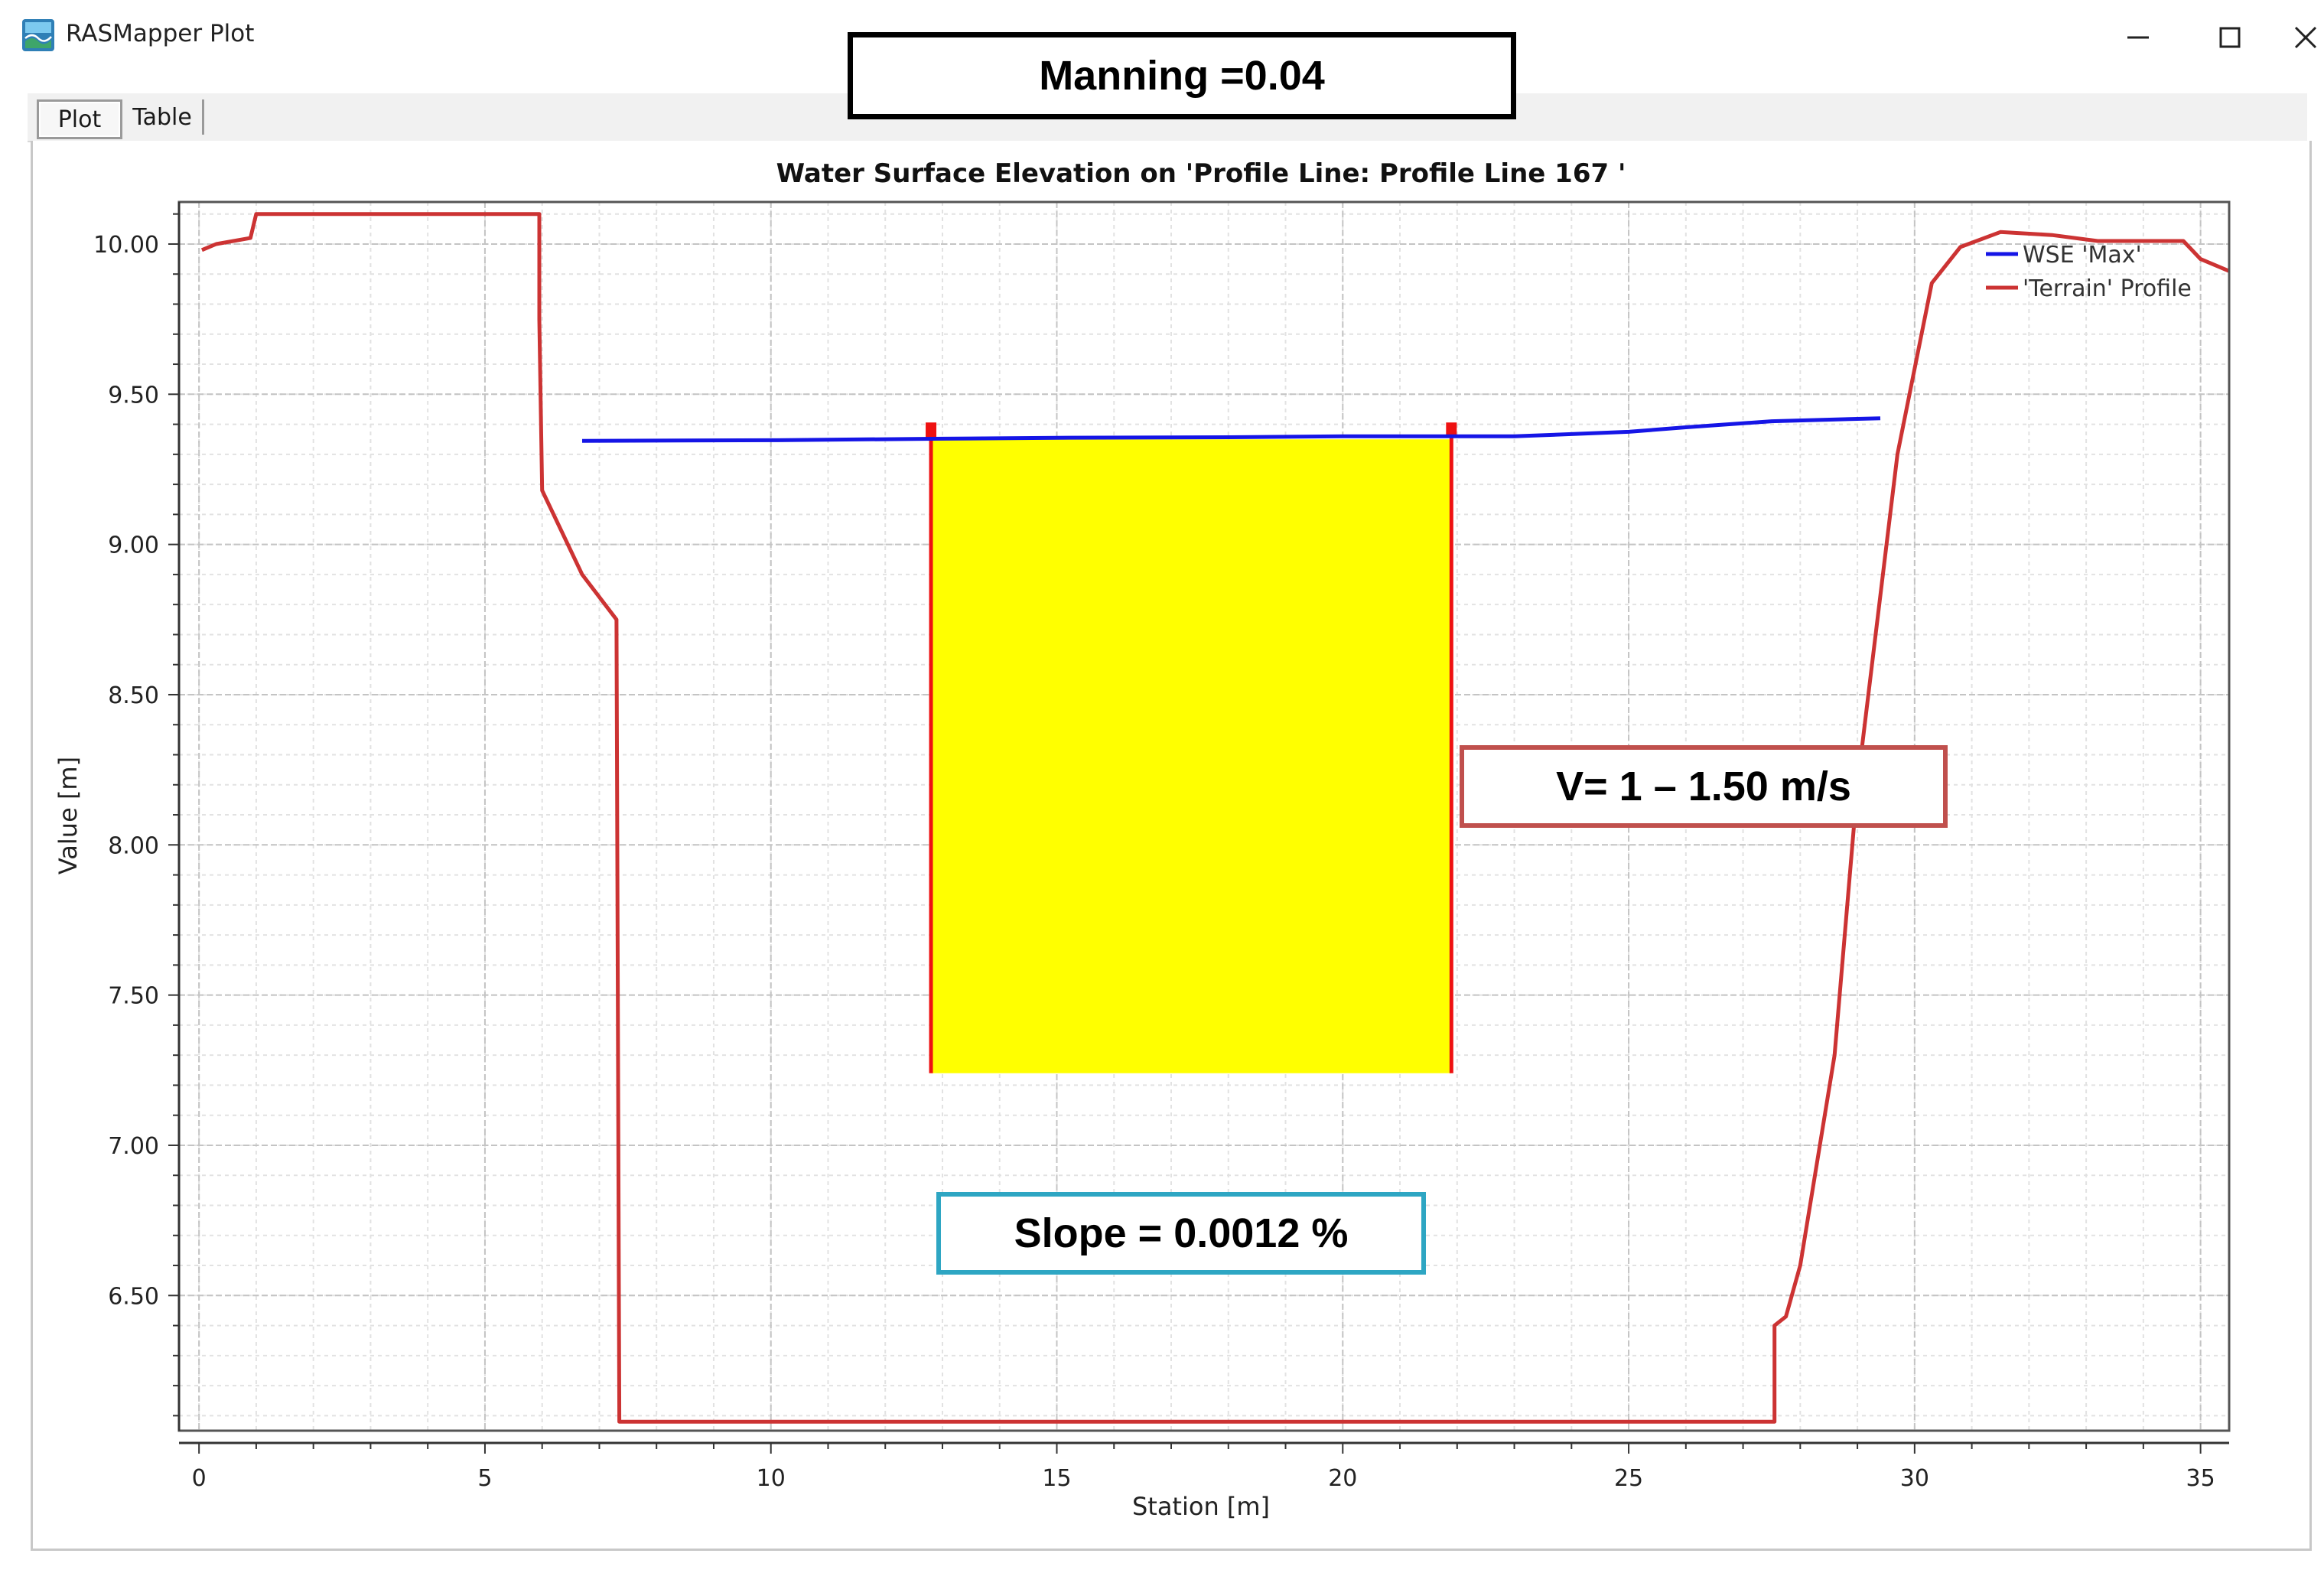 The height and width of the screenshot is (1573, 2324). Describe the element at coordinates (771, 1478) in the screenshot. I see `x-tick-label: 10` at that location.